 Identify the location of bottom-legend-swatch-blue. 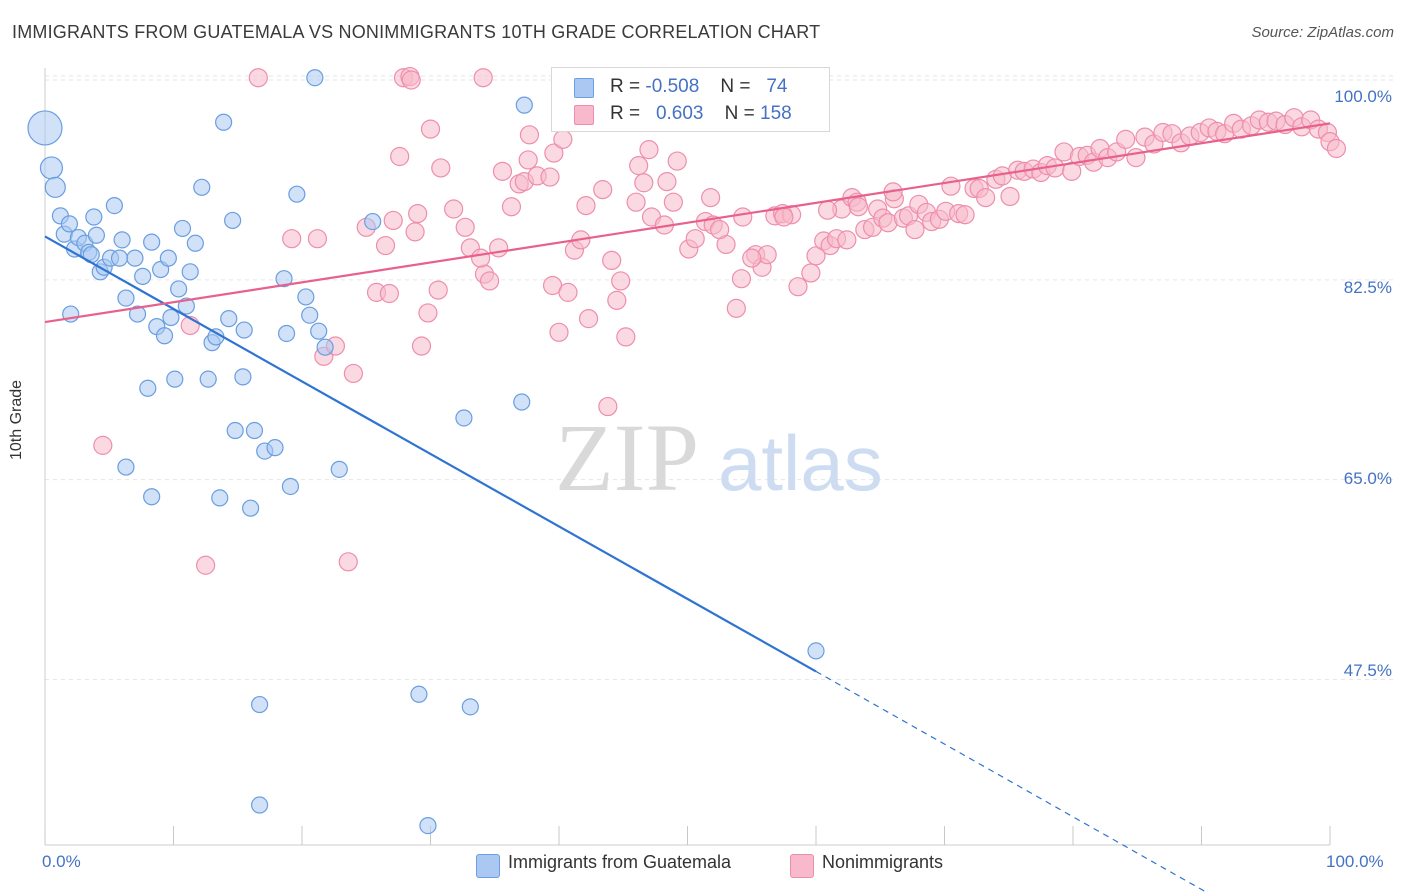
(488, 866).